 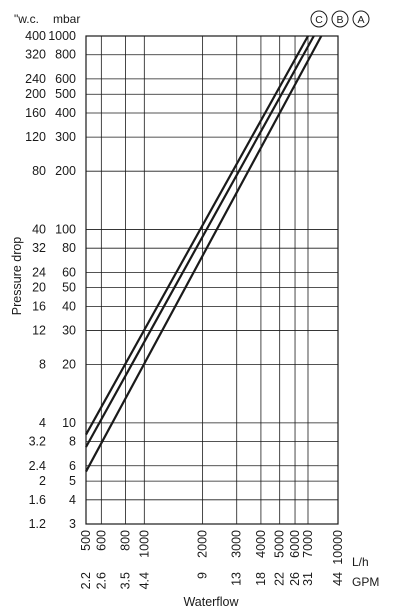 I want to click on y-tick-label-mbar: 100, so click(x=65, y=229).